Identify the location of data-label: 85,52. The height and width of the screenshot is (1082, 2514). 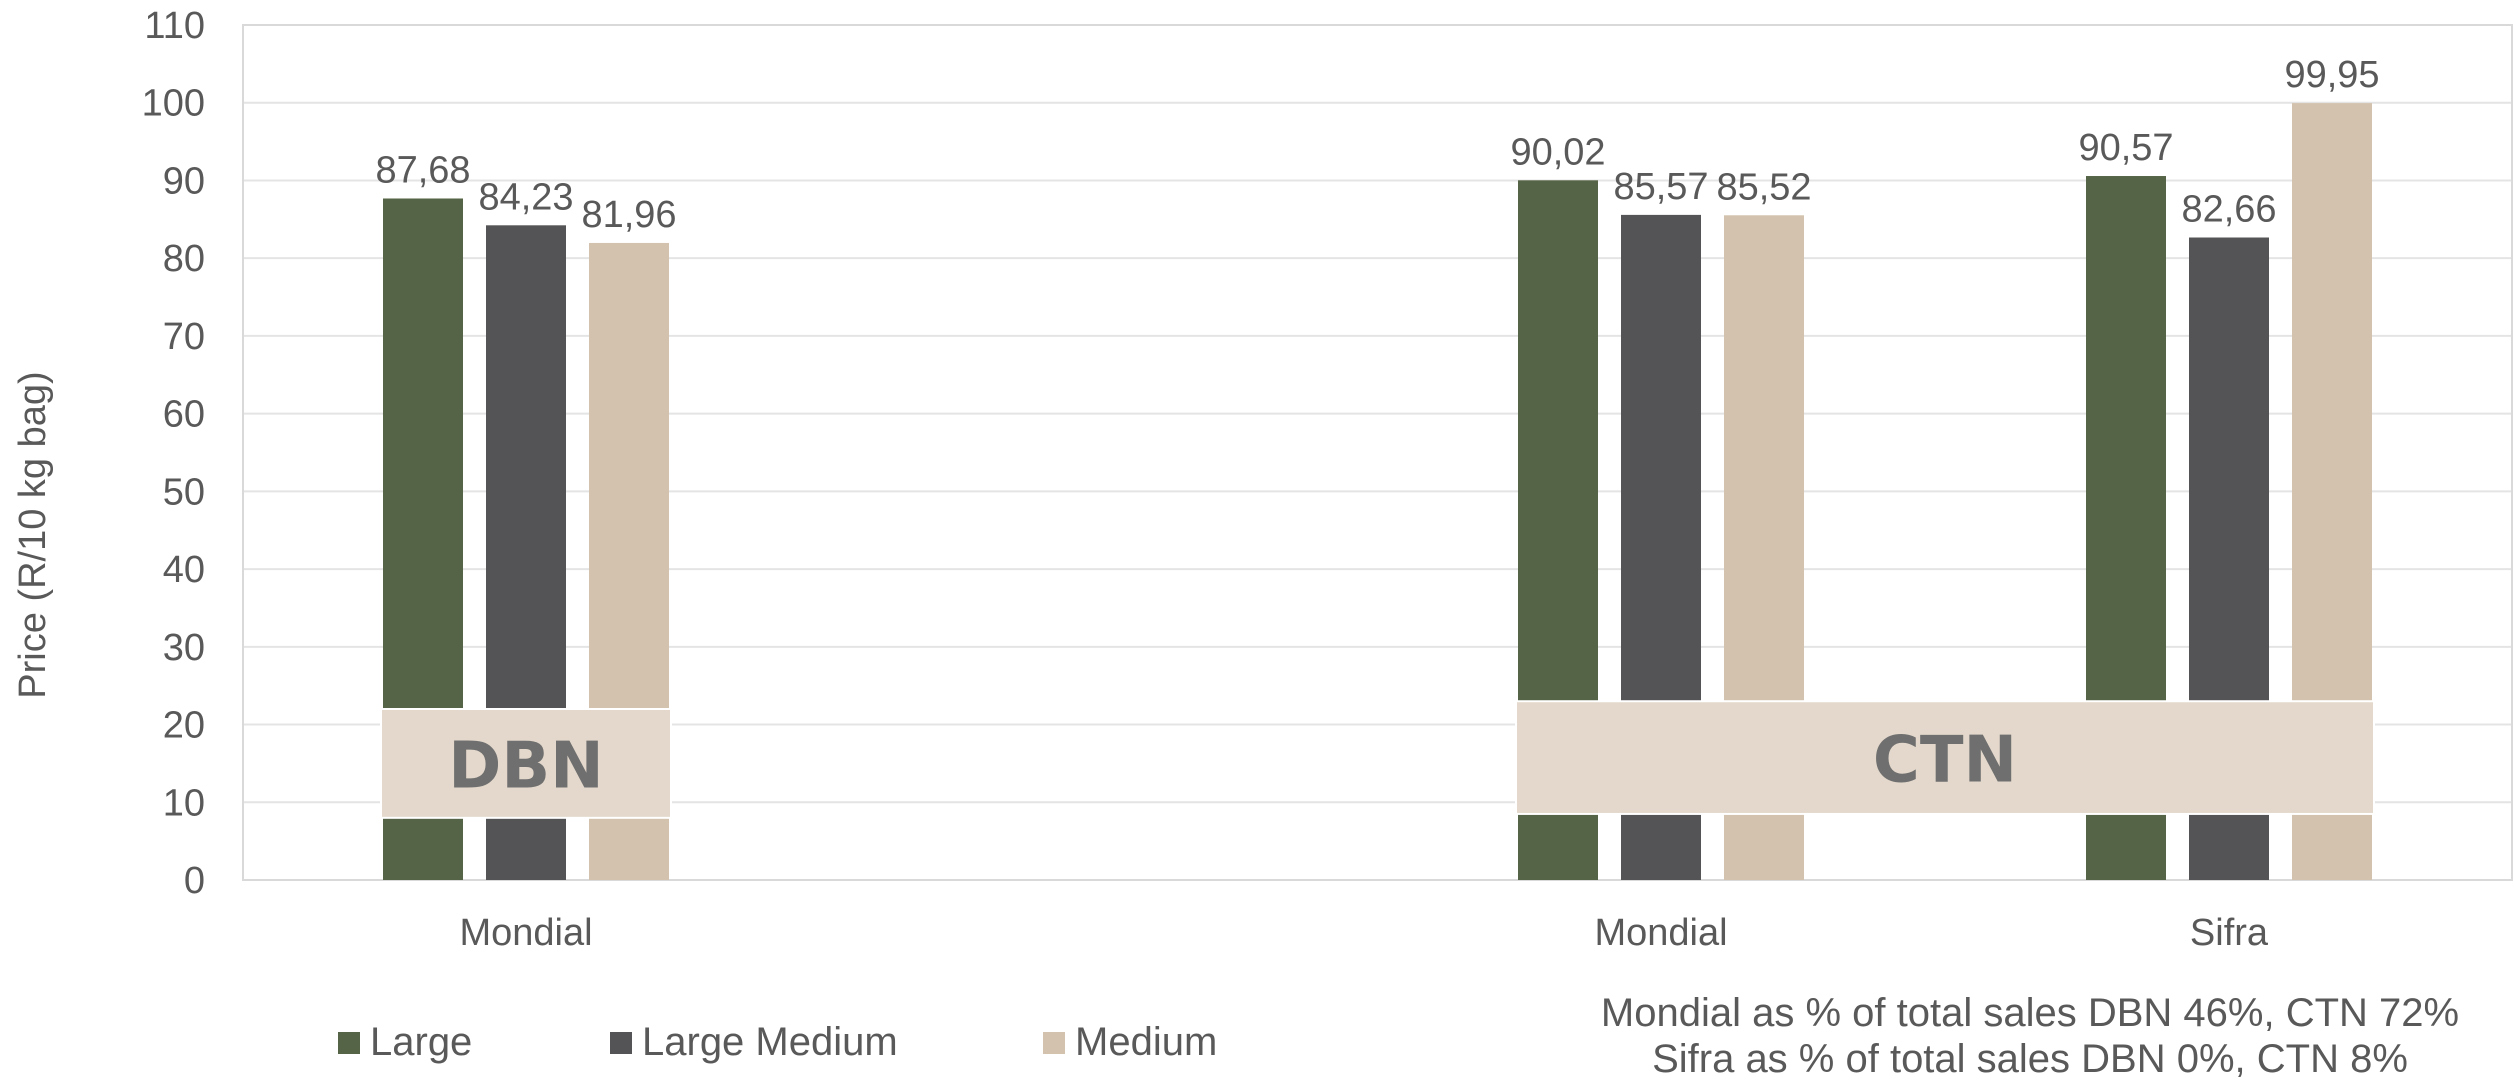
(1763, 187).